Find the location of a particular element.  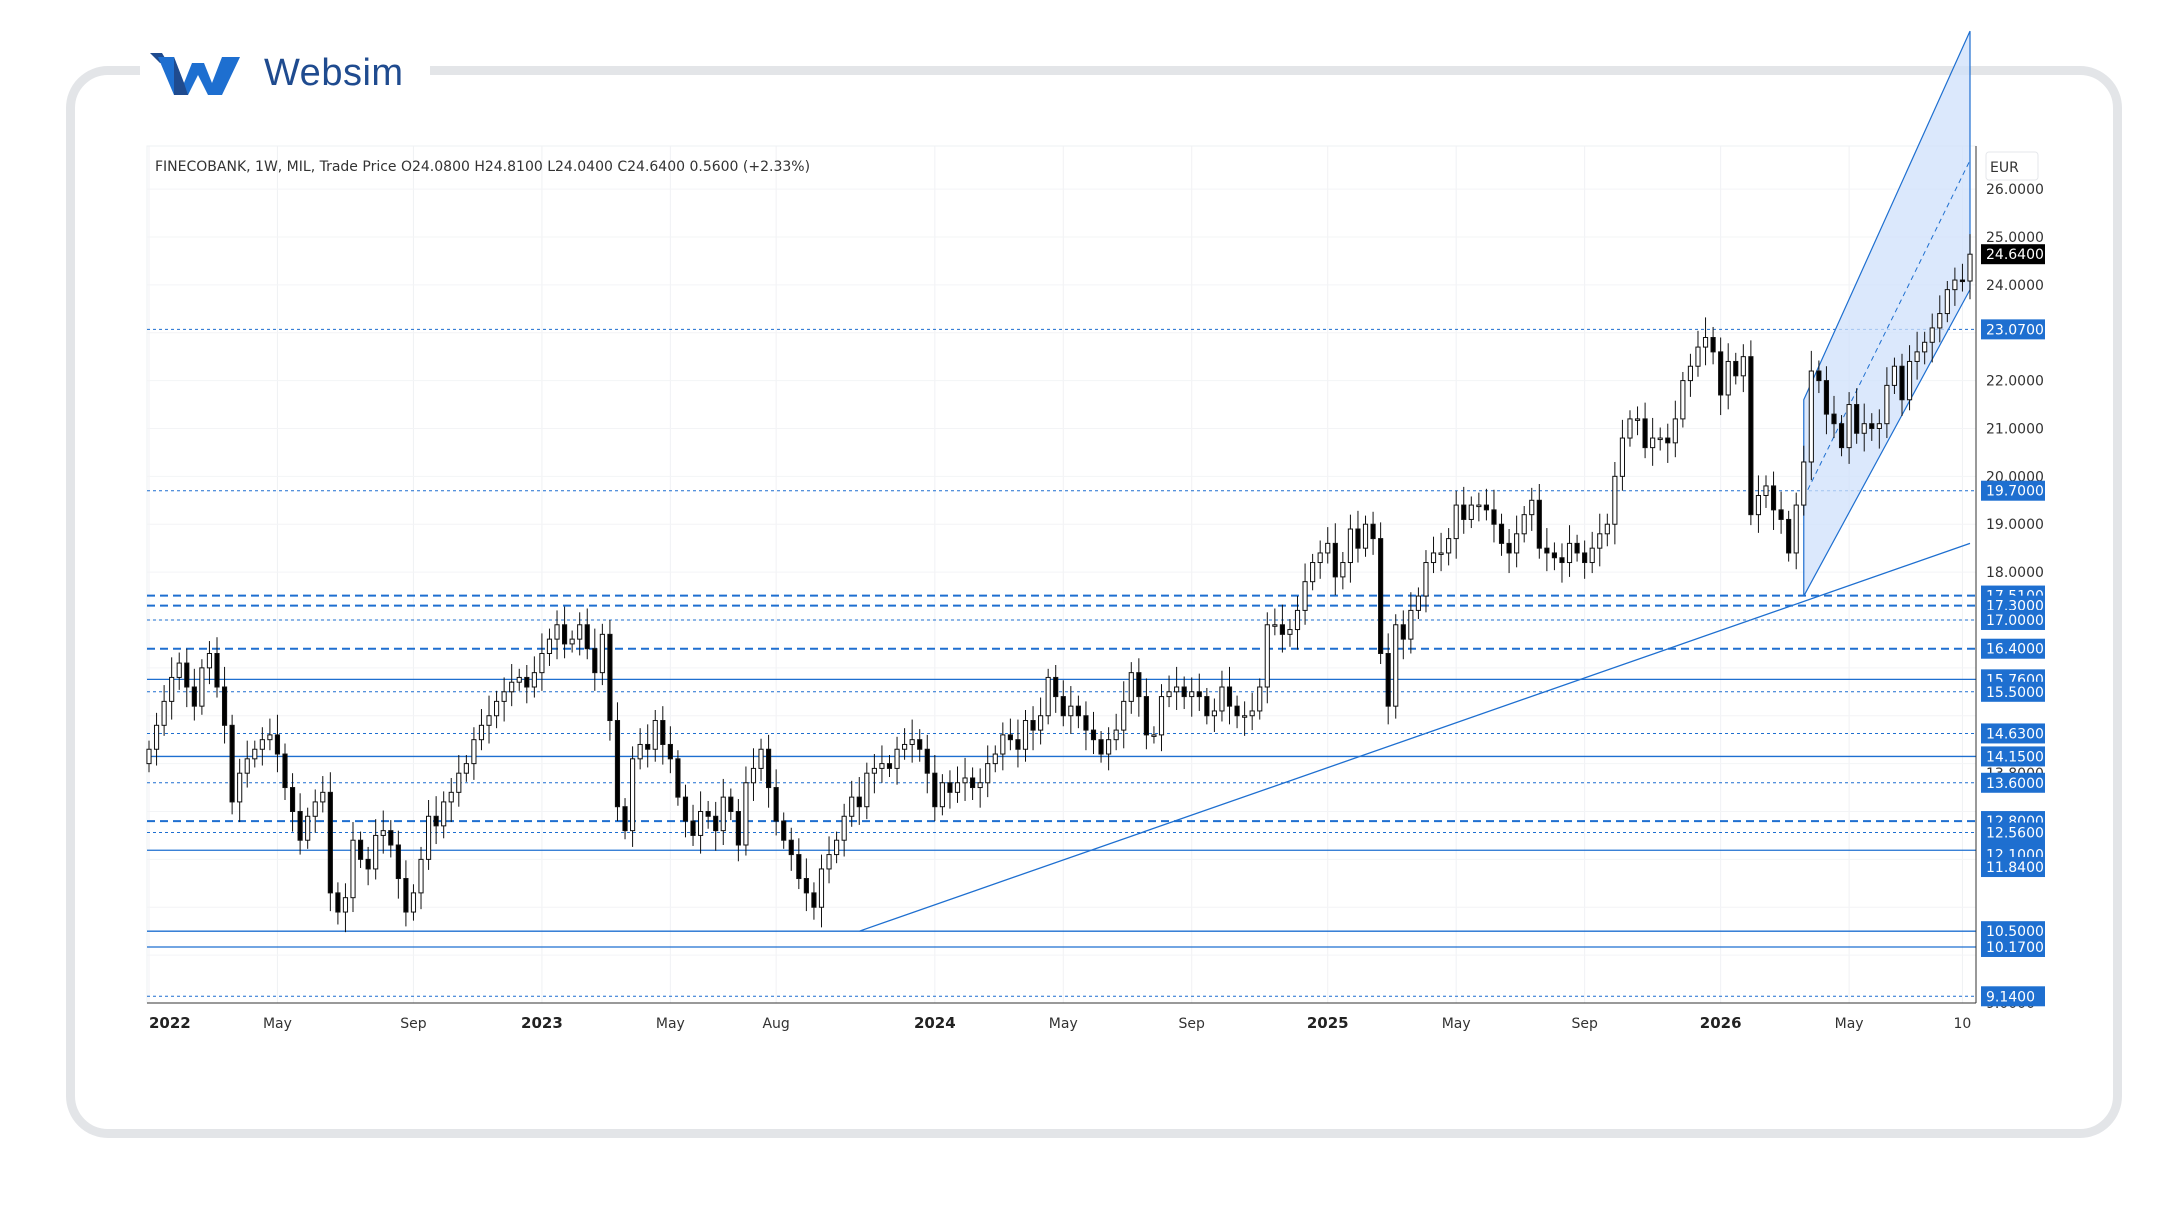

time-tick-label: 2026 is located at coordinates (1721, 1023).